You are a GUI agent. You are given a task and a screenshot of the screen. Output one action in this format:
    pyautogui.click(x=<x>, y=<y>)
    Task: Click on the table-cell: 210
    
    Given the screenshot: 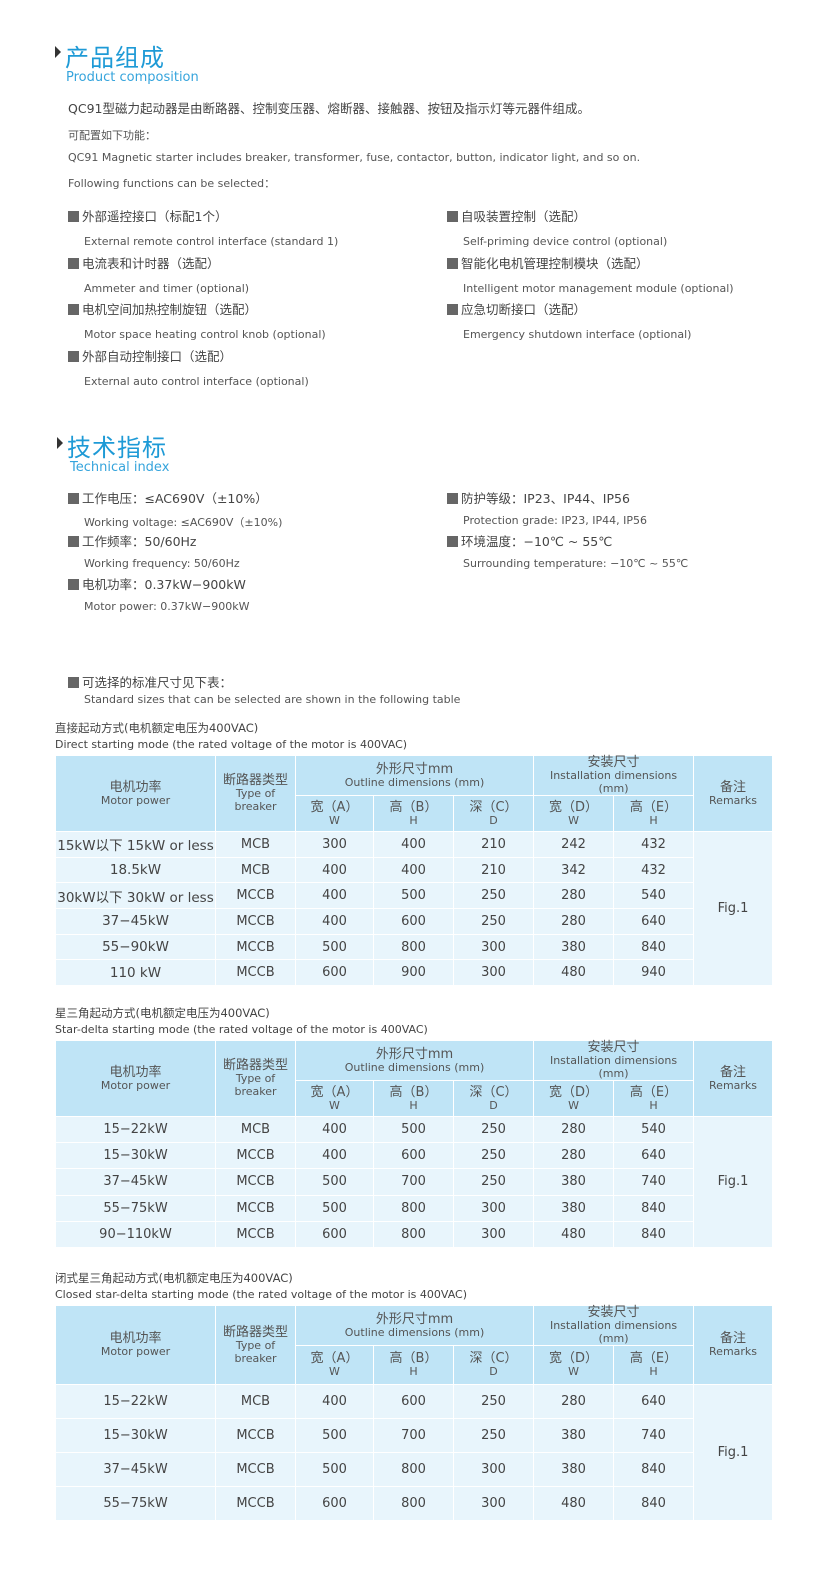 What is the action you would take?
    pyautogui.click(x=493, y=844)
    